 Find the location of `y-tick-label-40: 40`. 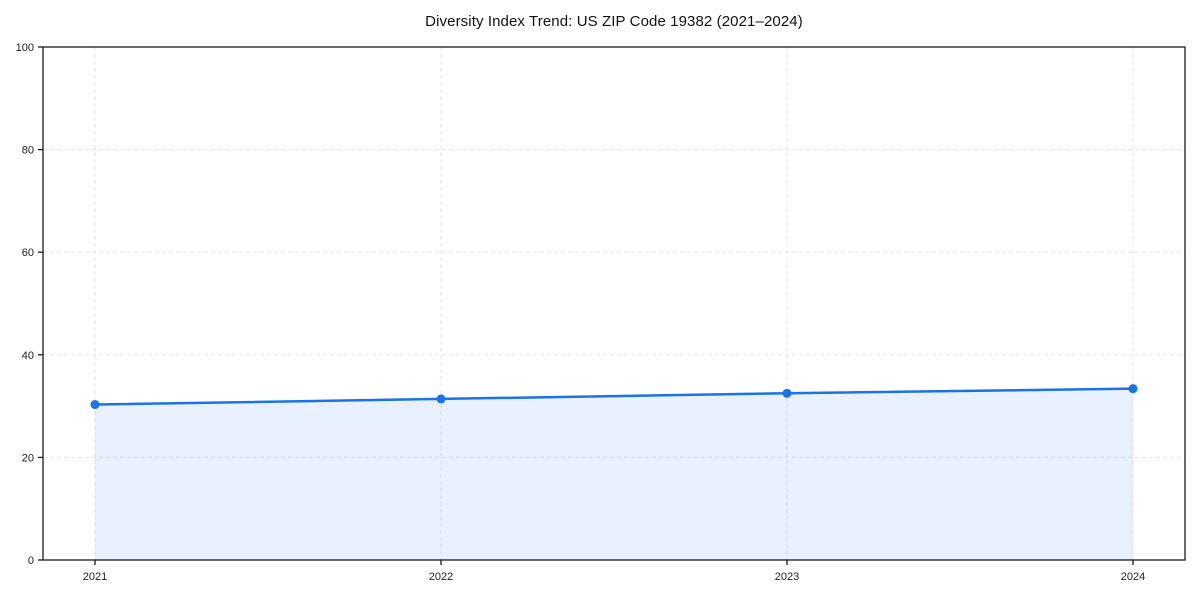

y-tick-label-40: 40 is located at coordinates (28, 356).